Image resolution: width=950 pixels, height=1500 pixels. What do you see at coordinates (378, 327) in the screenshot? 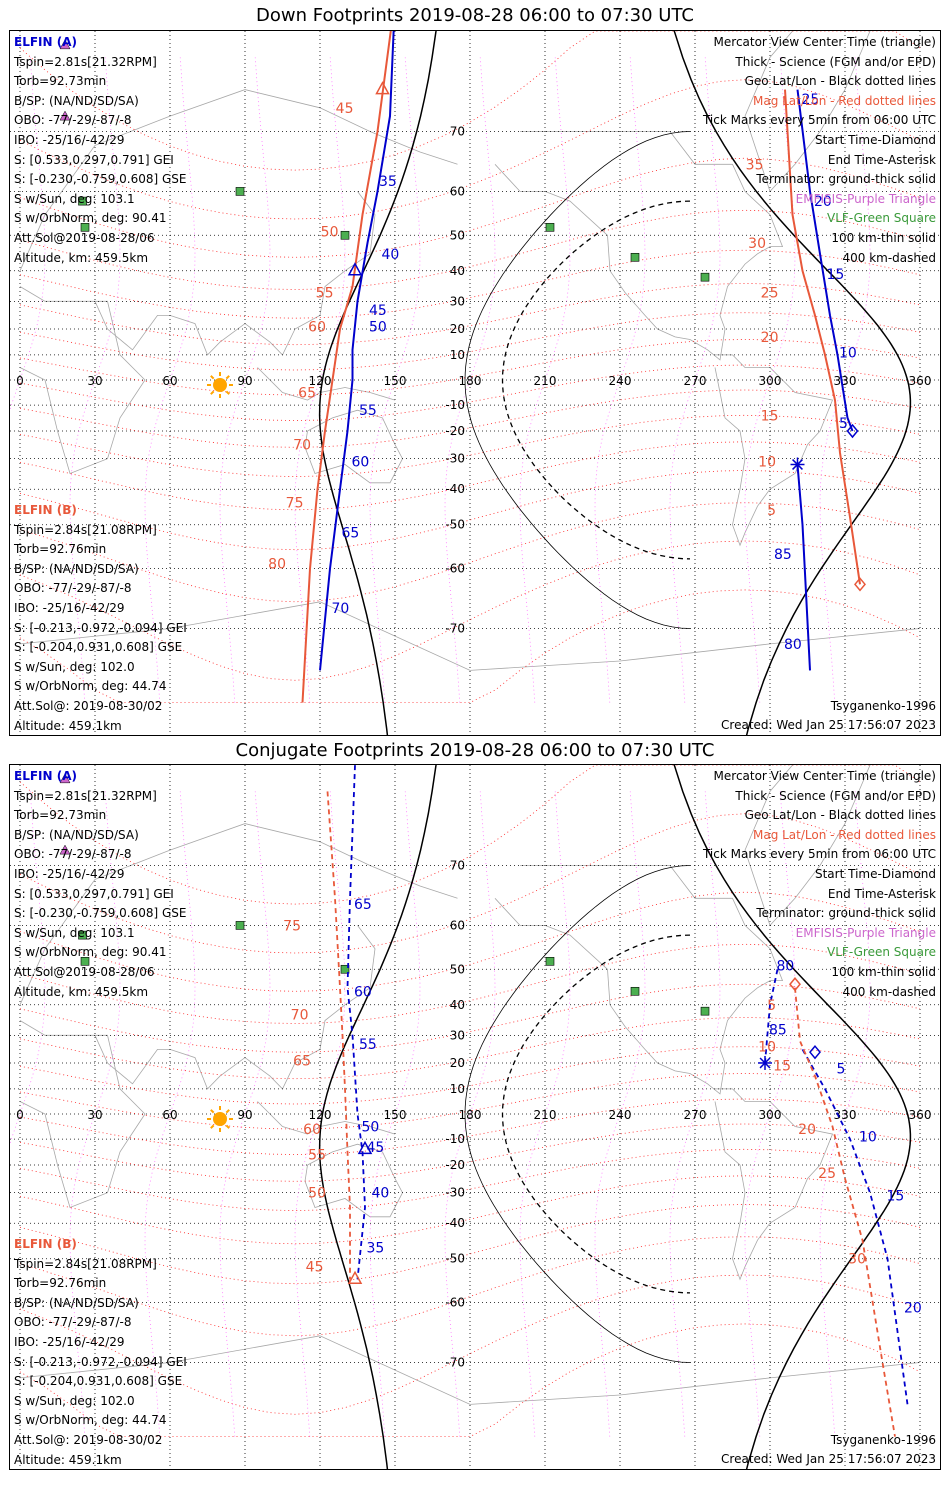
I see `track-a-tick-label: 50` at bounding box center [378, 327].